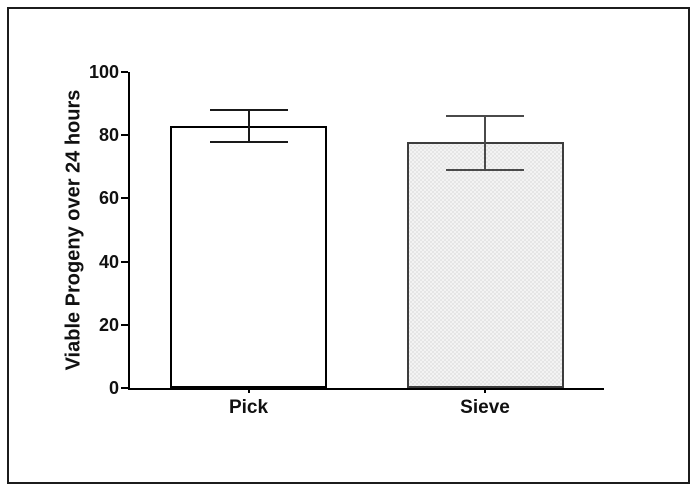  What do you see at coordinates (248, 256) in the screenshot?
I see `bar-pick` at bounding box center [248, 256].